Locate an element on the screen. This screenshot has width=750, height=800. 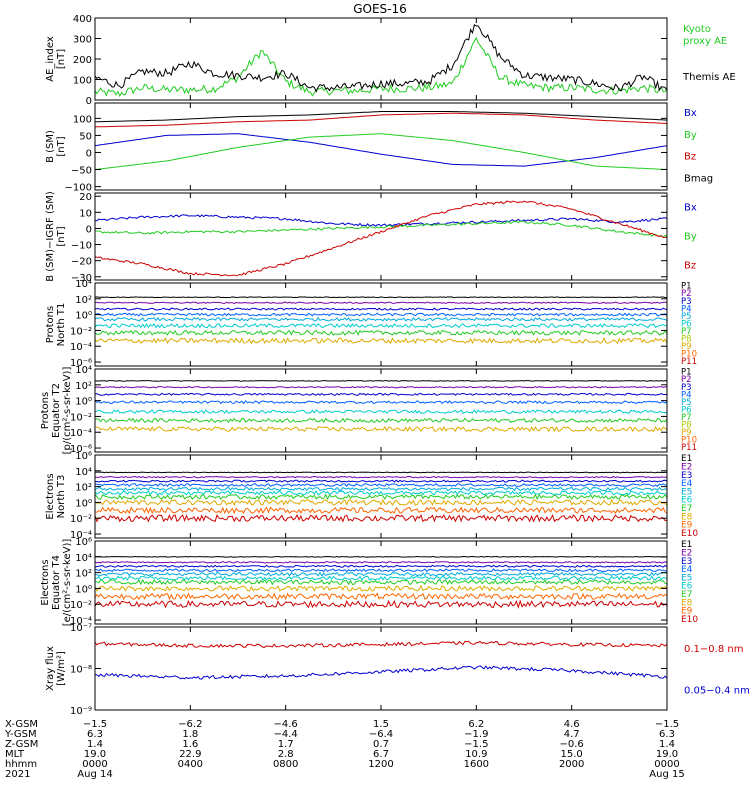
x-axis-value: −4.6 is located at coordinates (286, 724).